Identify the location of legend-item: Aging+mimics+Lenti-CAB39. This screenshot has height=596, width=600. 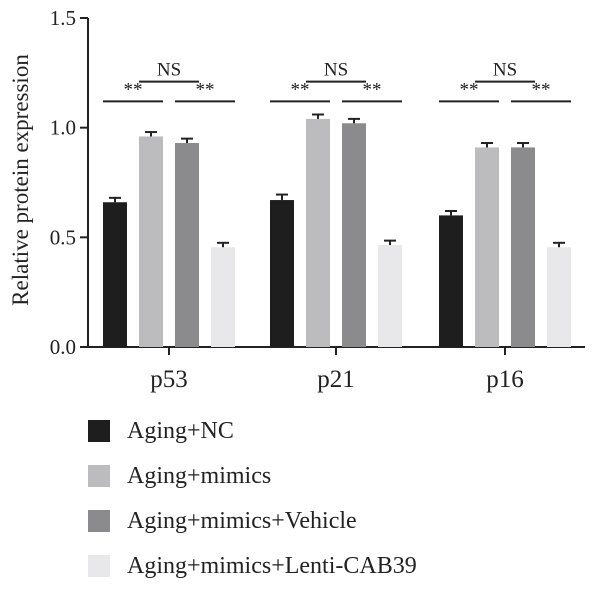
(252, 566).